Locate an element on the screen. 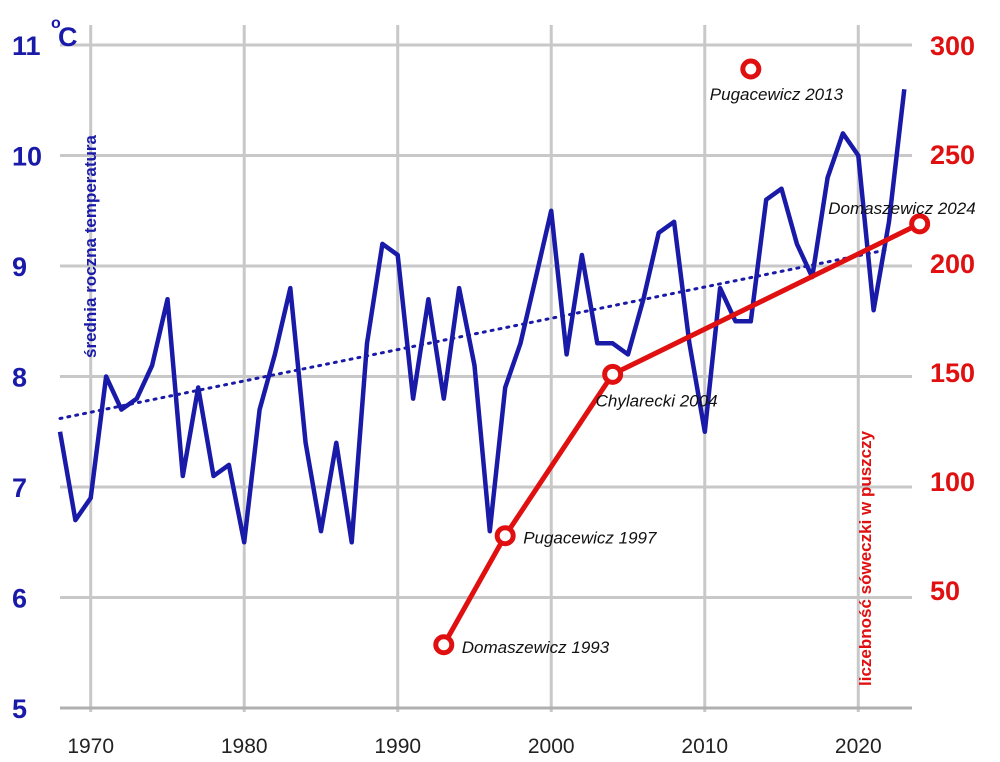 Image resolution: width=1000 pixels, height=762 pixels. x-tick-label: 1980 is located at coordinates (244, 746).